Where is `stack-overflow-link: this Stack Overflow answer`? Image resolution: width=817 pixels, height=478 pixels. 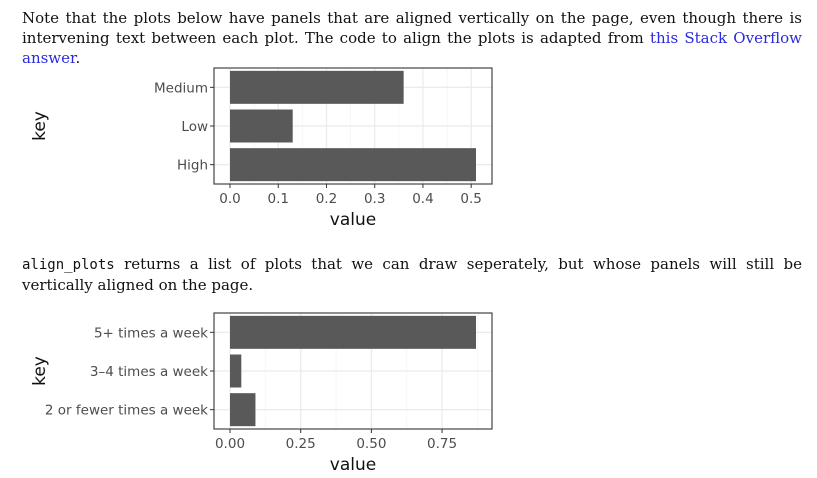 stack-overflow-link: this Stack Overflow answer is located at coordinates (412, 48).